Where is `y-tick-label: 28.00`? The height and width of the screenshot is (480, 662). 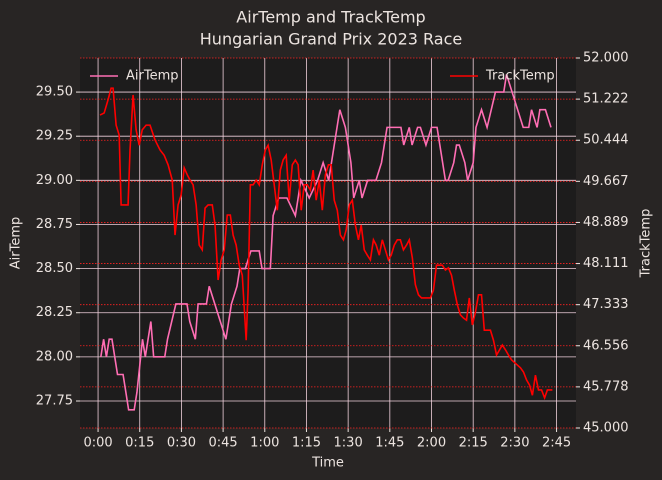 y-tick-label: 28.00 is located at coordinates (54, 356).